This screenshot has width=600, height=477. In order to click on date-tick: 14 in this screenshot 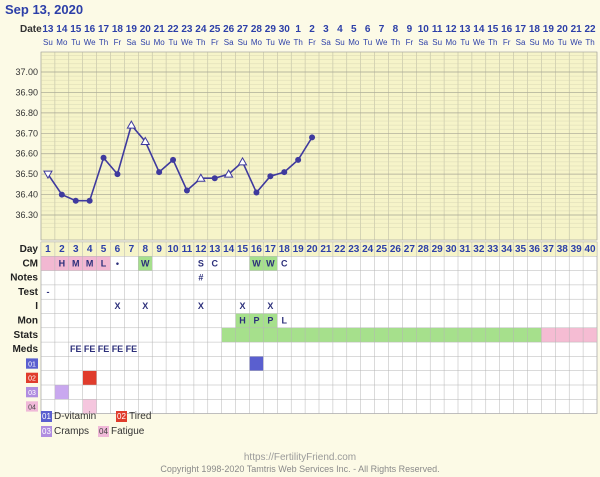, I will do `click(62, 29)`.